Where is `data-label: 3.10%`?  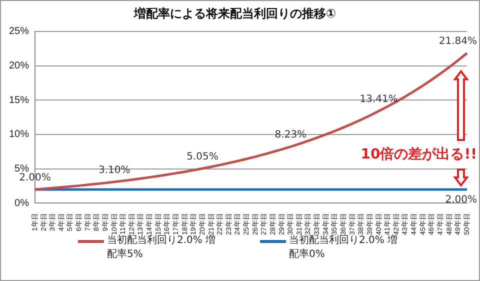 data-label: 3.10% is located at coordinates (114, 170).